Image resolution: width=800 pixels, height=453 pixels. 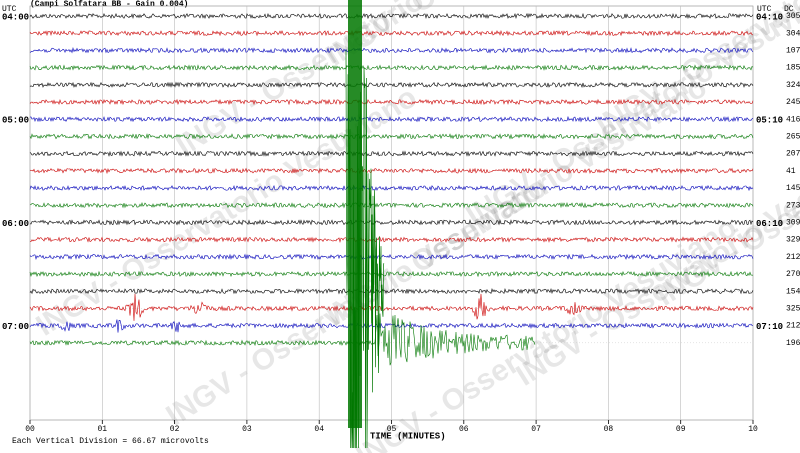 I want to click on row-value: 309, so click(x=793, y=223).